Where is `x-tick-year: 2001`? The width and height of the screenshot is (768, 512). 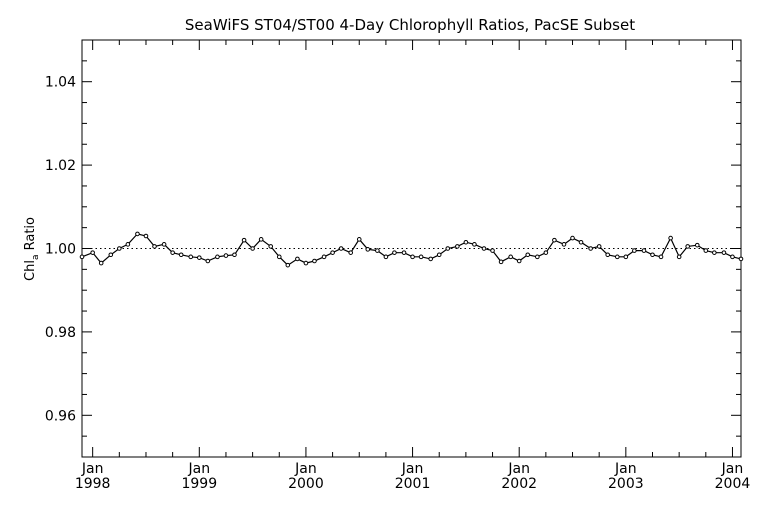
x-tick-year: 2001 is located at coordinates (413, 484).